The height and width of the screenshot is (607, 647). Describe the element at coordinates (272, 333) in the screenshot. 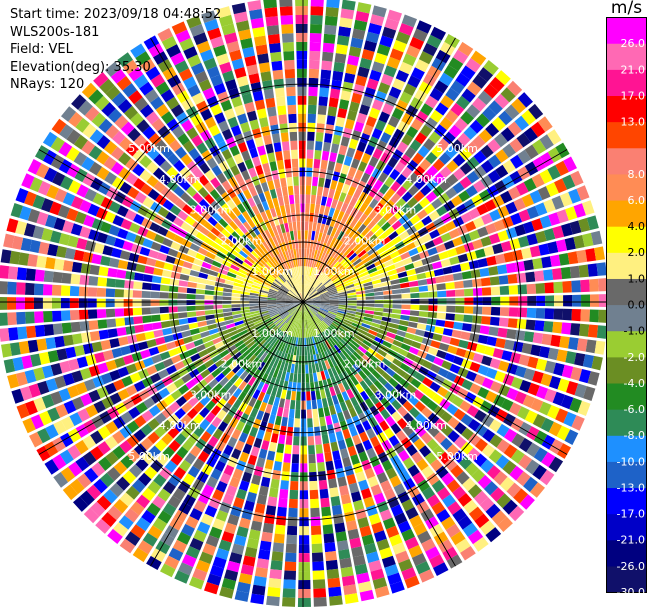

I see `ring-label: 1.00km` at that location.